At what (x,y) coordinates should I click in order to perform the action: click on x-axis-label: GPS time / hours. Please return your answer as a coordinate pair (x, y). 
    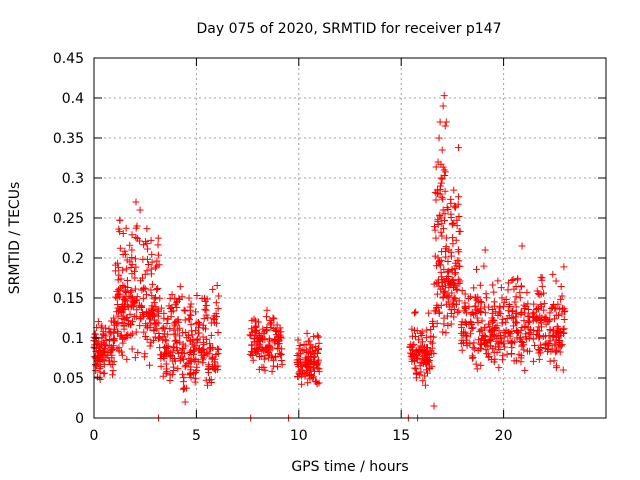
    Looking at the image, I should click on (349, 467).